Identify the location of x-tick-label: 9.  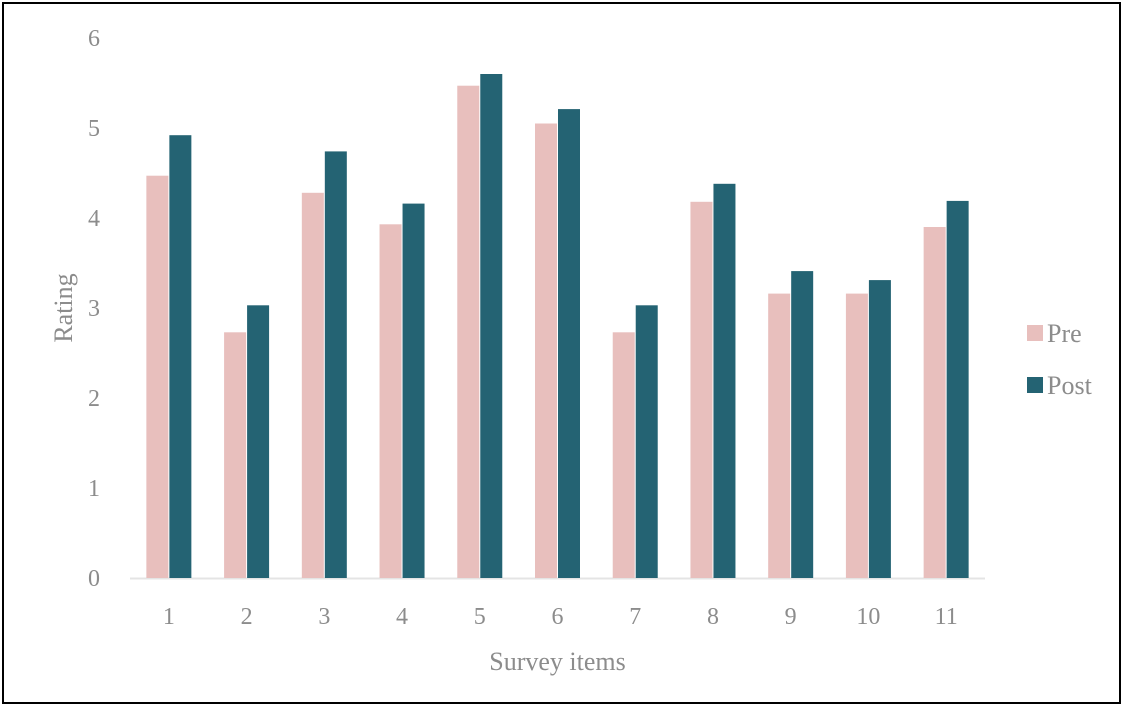
(791, 617).